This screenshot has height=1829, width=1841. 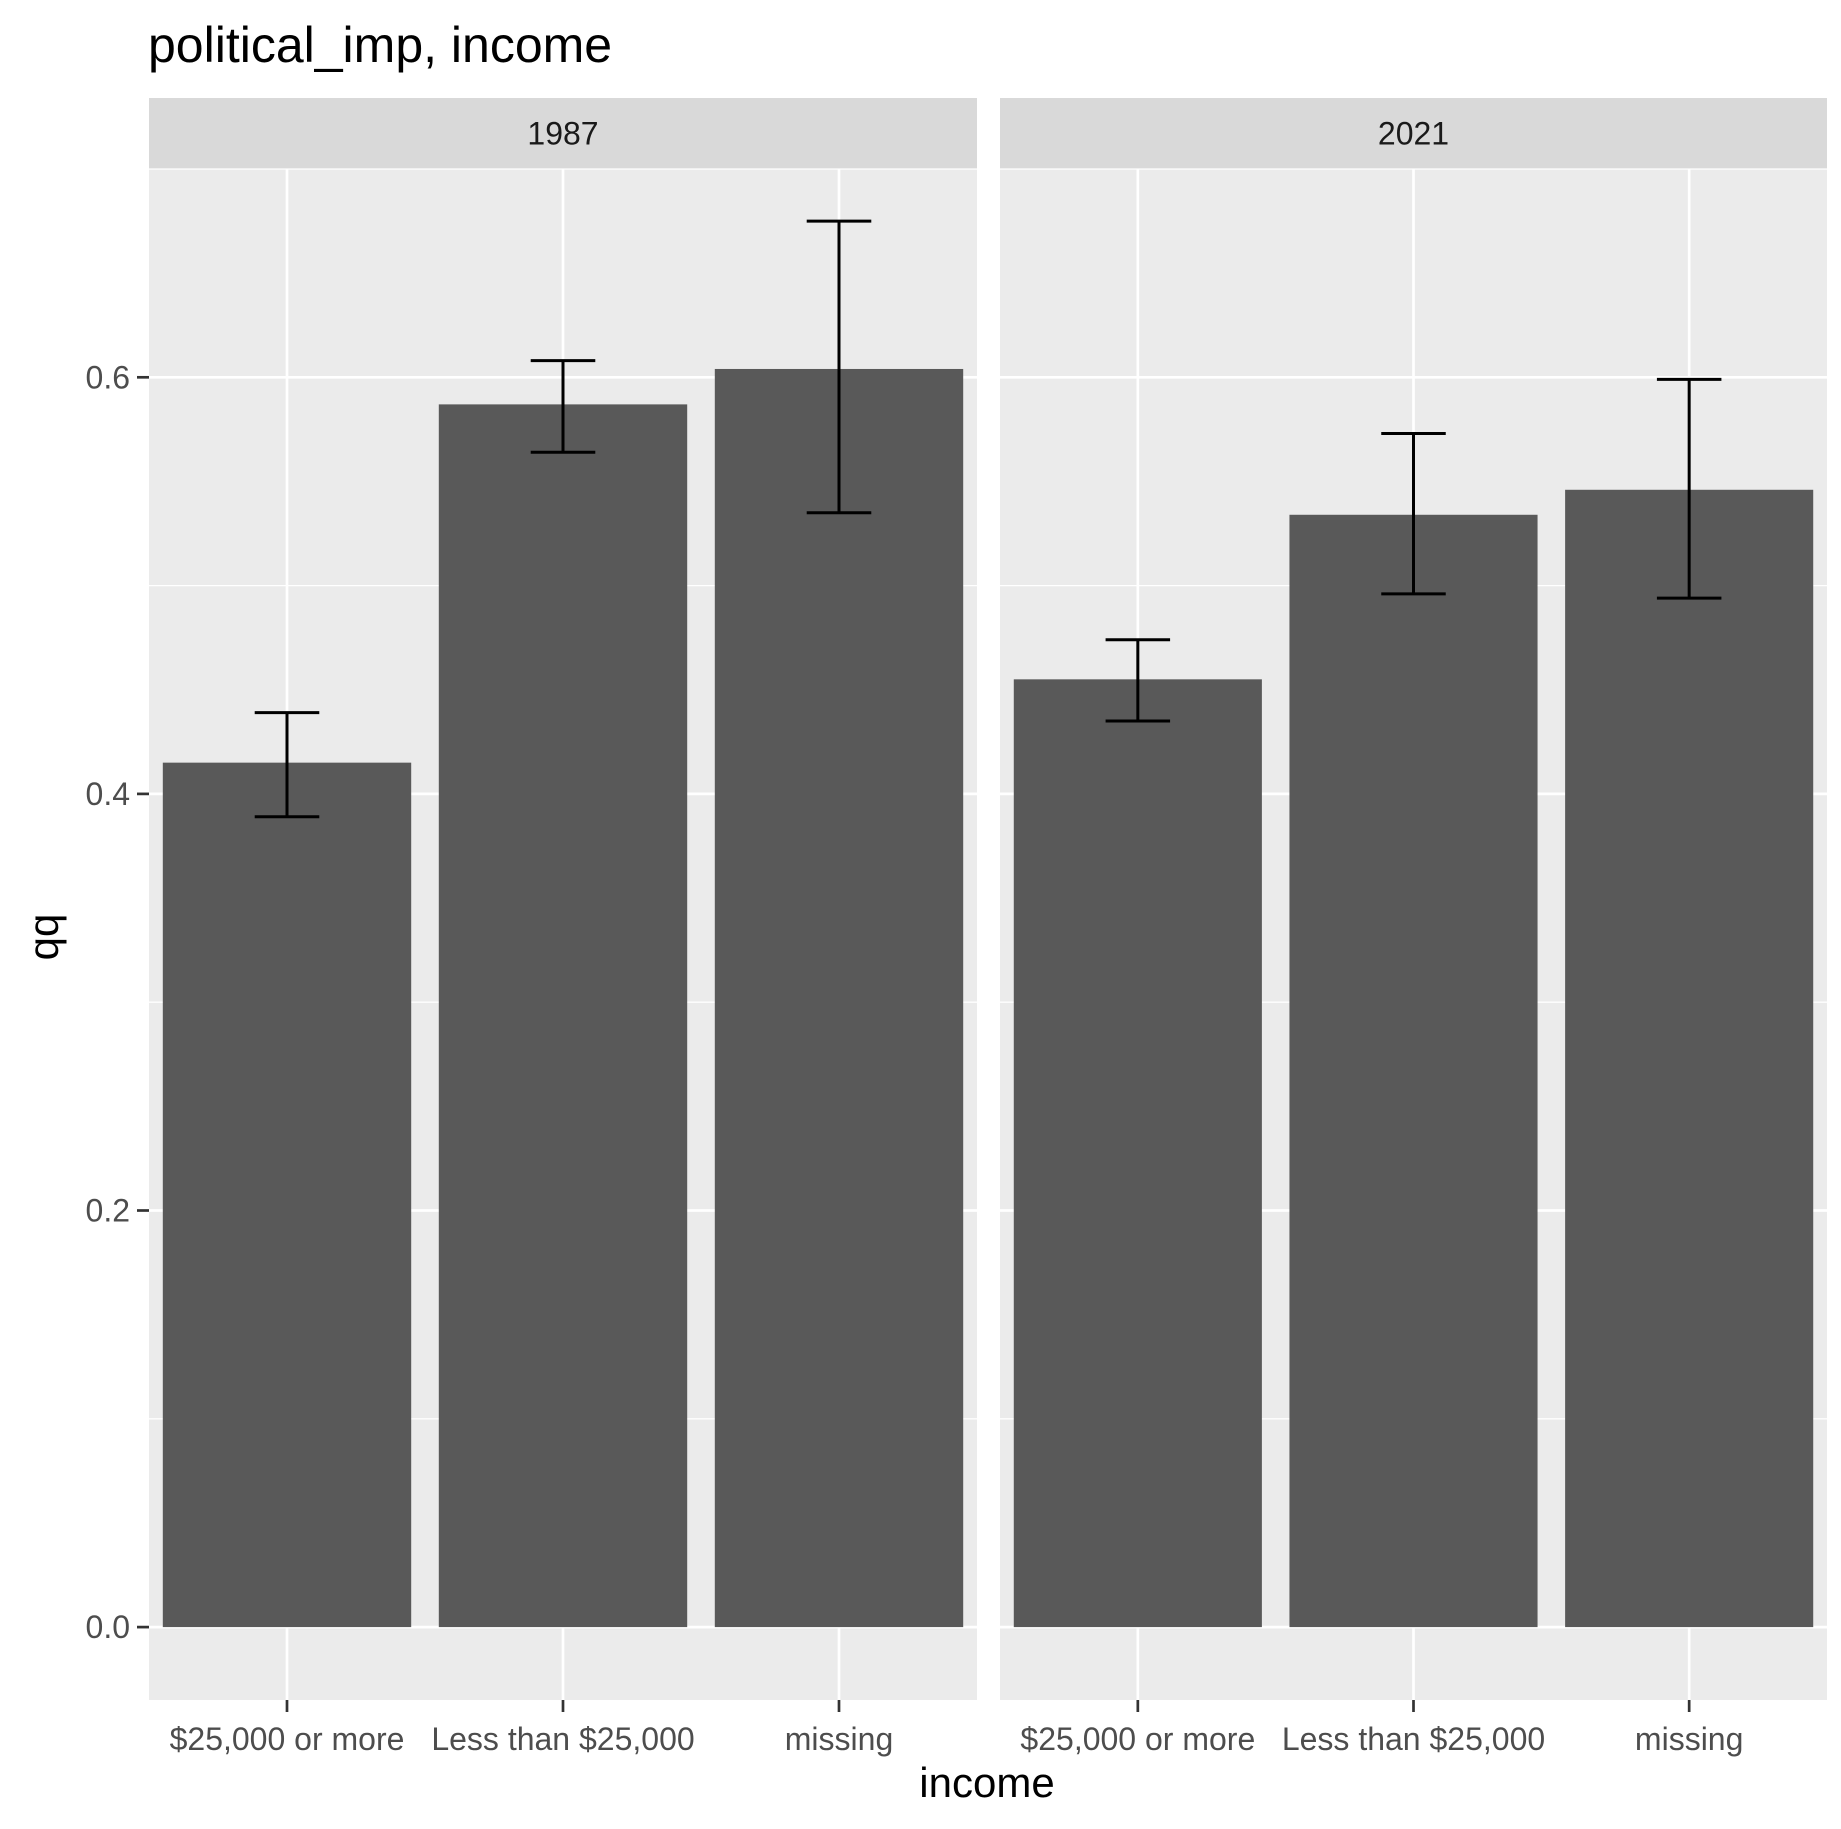 I want to click on y-tick-label: 0.6, so click(x=108, y=377).